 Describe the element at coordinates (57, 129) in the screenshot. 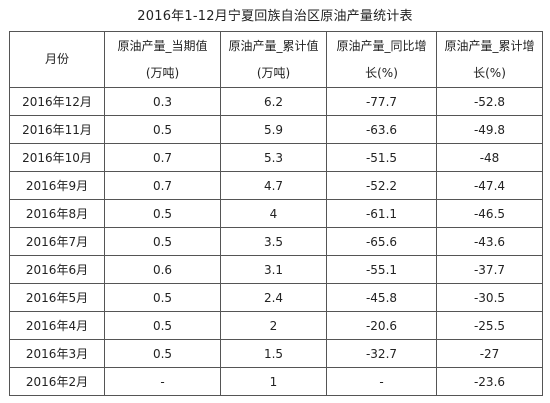

I see `cell-month: 2016年11月` at that location.